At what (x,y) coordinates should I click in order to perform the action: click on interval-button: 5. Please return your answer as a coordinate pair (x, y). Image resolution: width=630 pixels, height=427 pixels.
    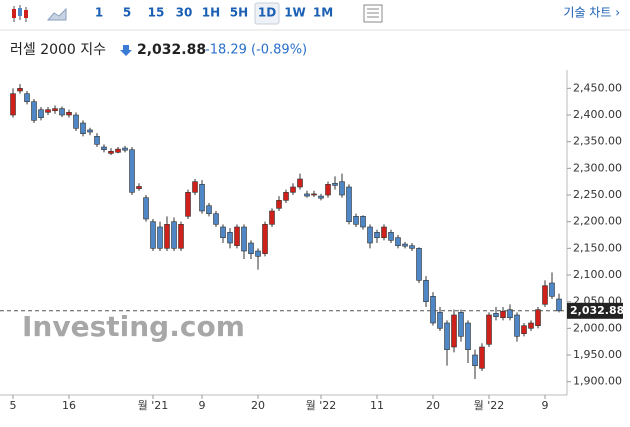
    Looking at the image, I should click on (127, 13).